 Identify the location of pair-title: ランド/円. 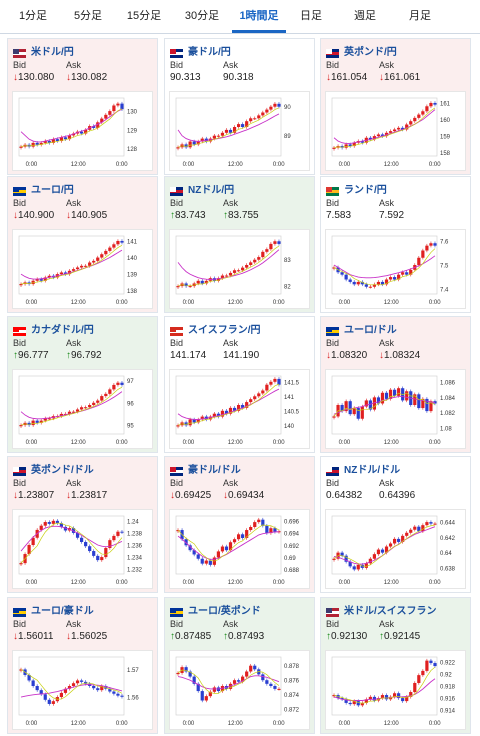
(365, 190).